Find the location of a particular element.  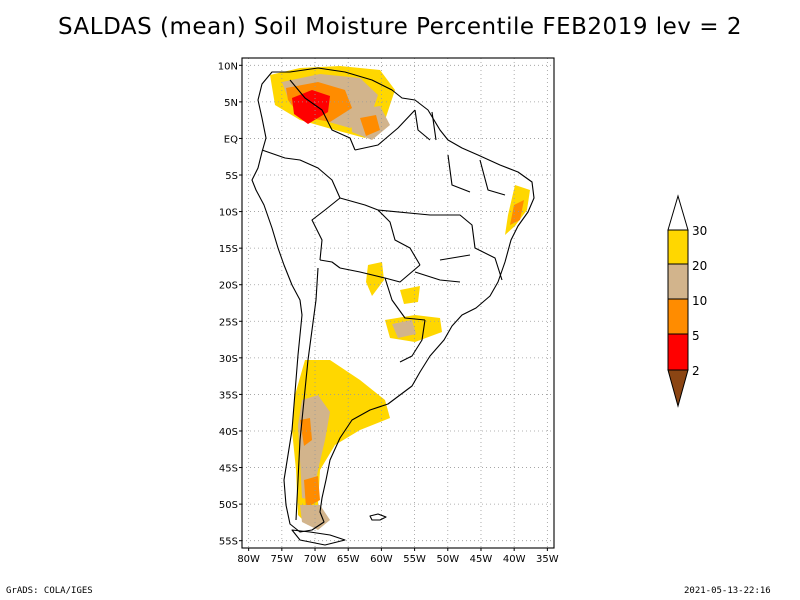

shading-parana-tan is located at coordinates (404, 329).